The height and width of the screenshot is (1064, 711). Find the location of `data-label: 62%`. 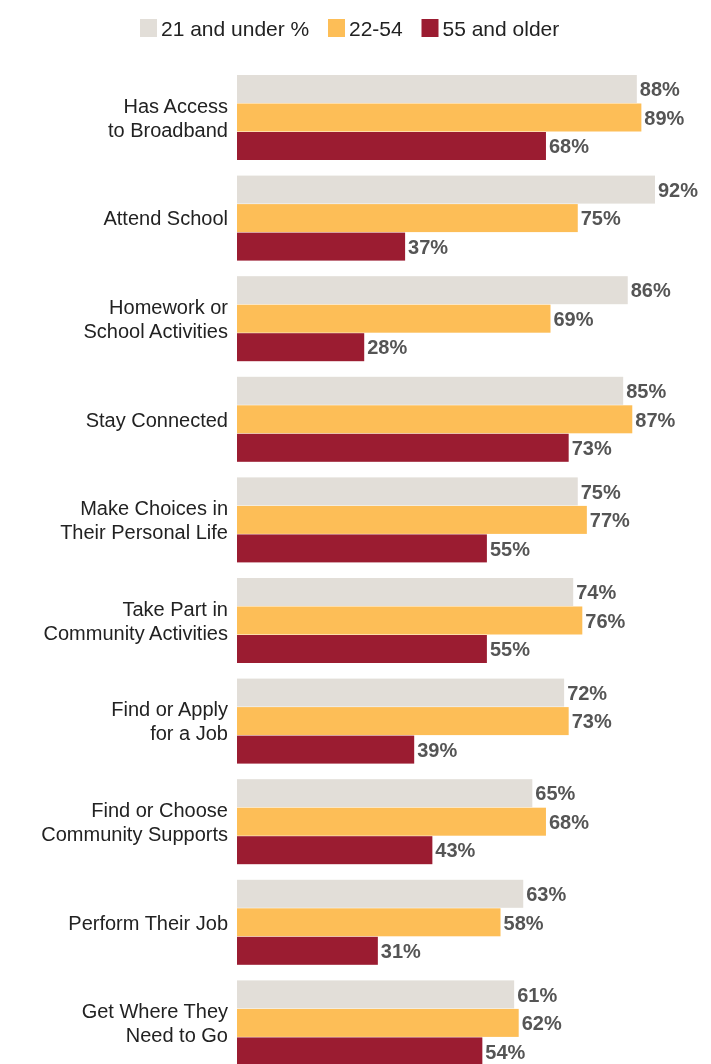

data-label: 62% is located at coordinates (541, 1023).